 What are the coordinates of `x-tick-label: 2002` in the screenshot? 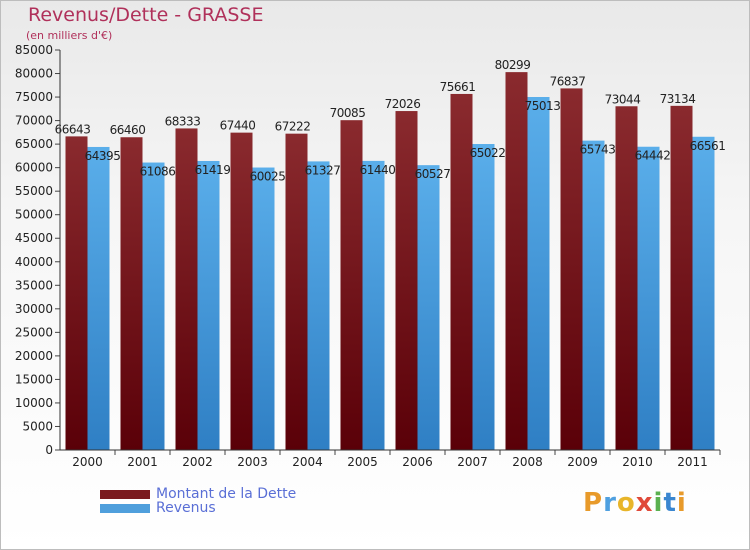 It's located at (197, 462).